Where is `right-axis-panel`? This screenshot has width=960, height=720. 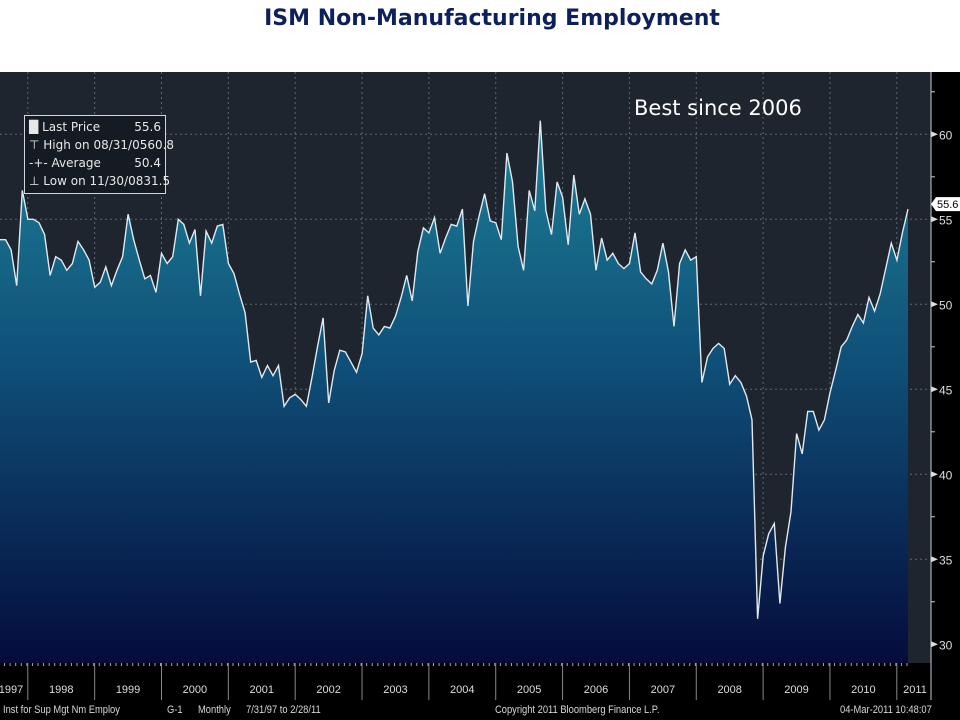
right-axis-panel is located at coordinates (945, 386).